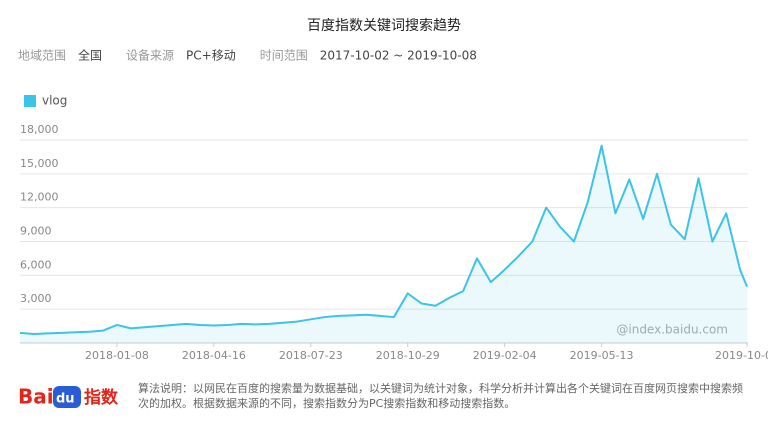 The height and width of the screenshot is (429, 768). I want to click on x-tick-label: 2018-10-29, so click(408, 355).